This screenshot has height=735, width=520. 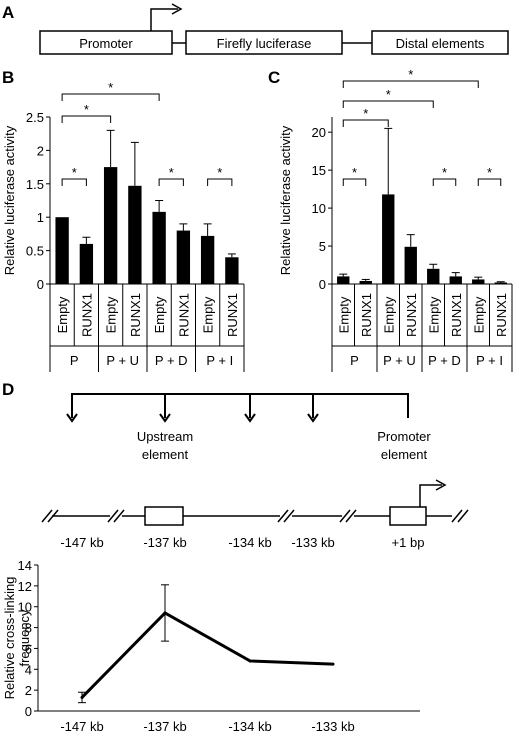 What do you see at coordinates (81, 726) in the screenshot?
I see `x-tick-label: -147 kb` at bounding box center [81, 726].